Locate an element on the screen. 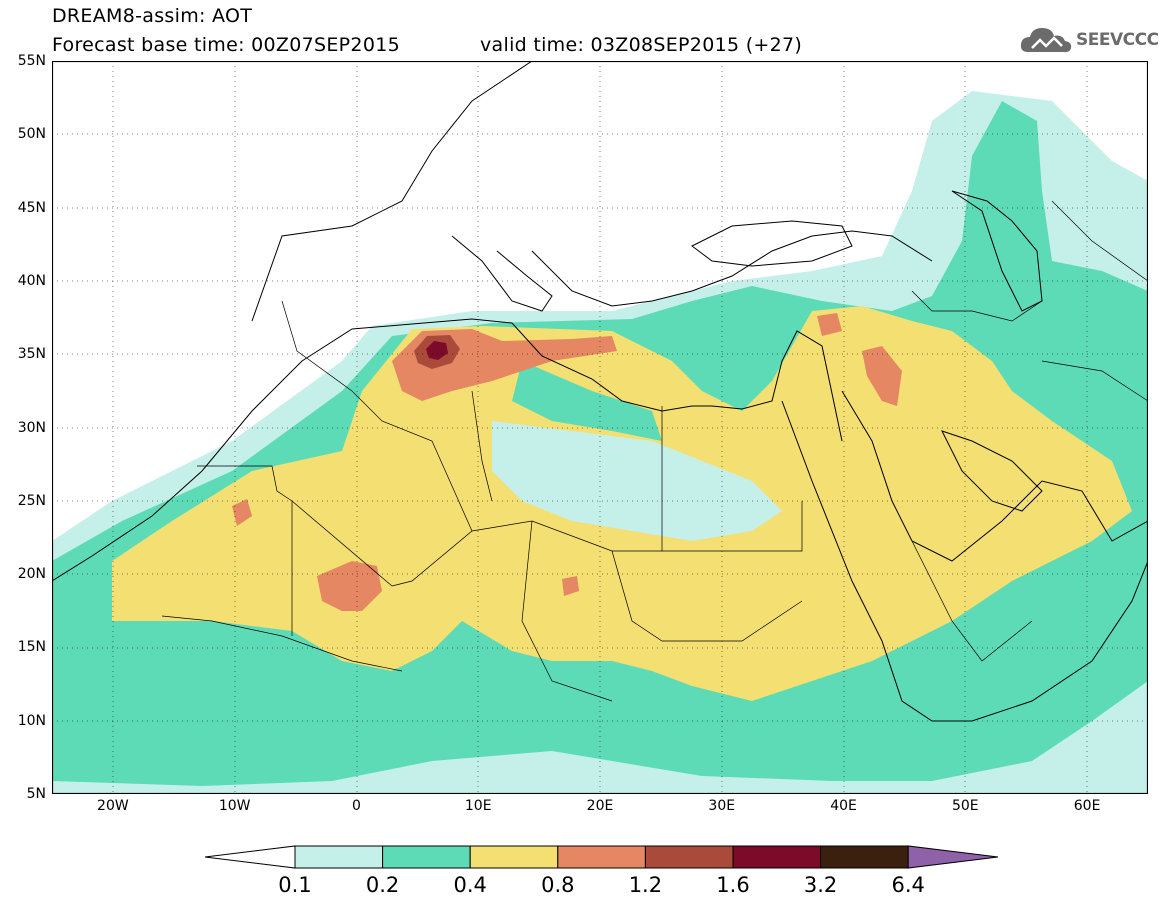  lon-label: 20W is located at coordinates (113, 806).